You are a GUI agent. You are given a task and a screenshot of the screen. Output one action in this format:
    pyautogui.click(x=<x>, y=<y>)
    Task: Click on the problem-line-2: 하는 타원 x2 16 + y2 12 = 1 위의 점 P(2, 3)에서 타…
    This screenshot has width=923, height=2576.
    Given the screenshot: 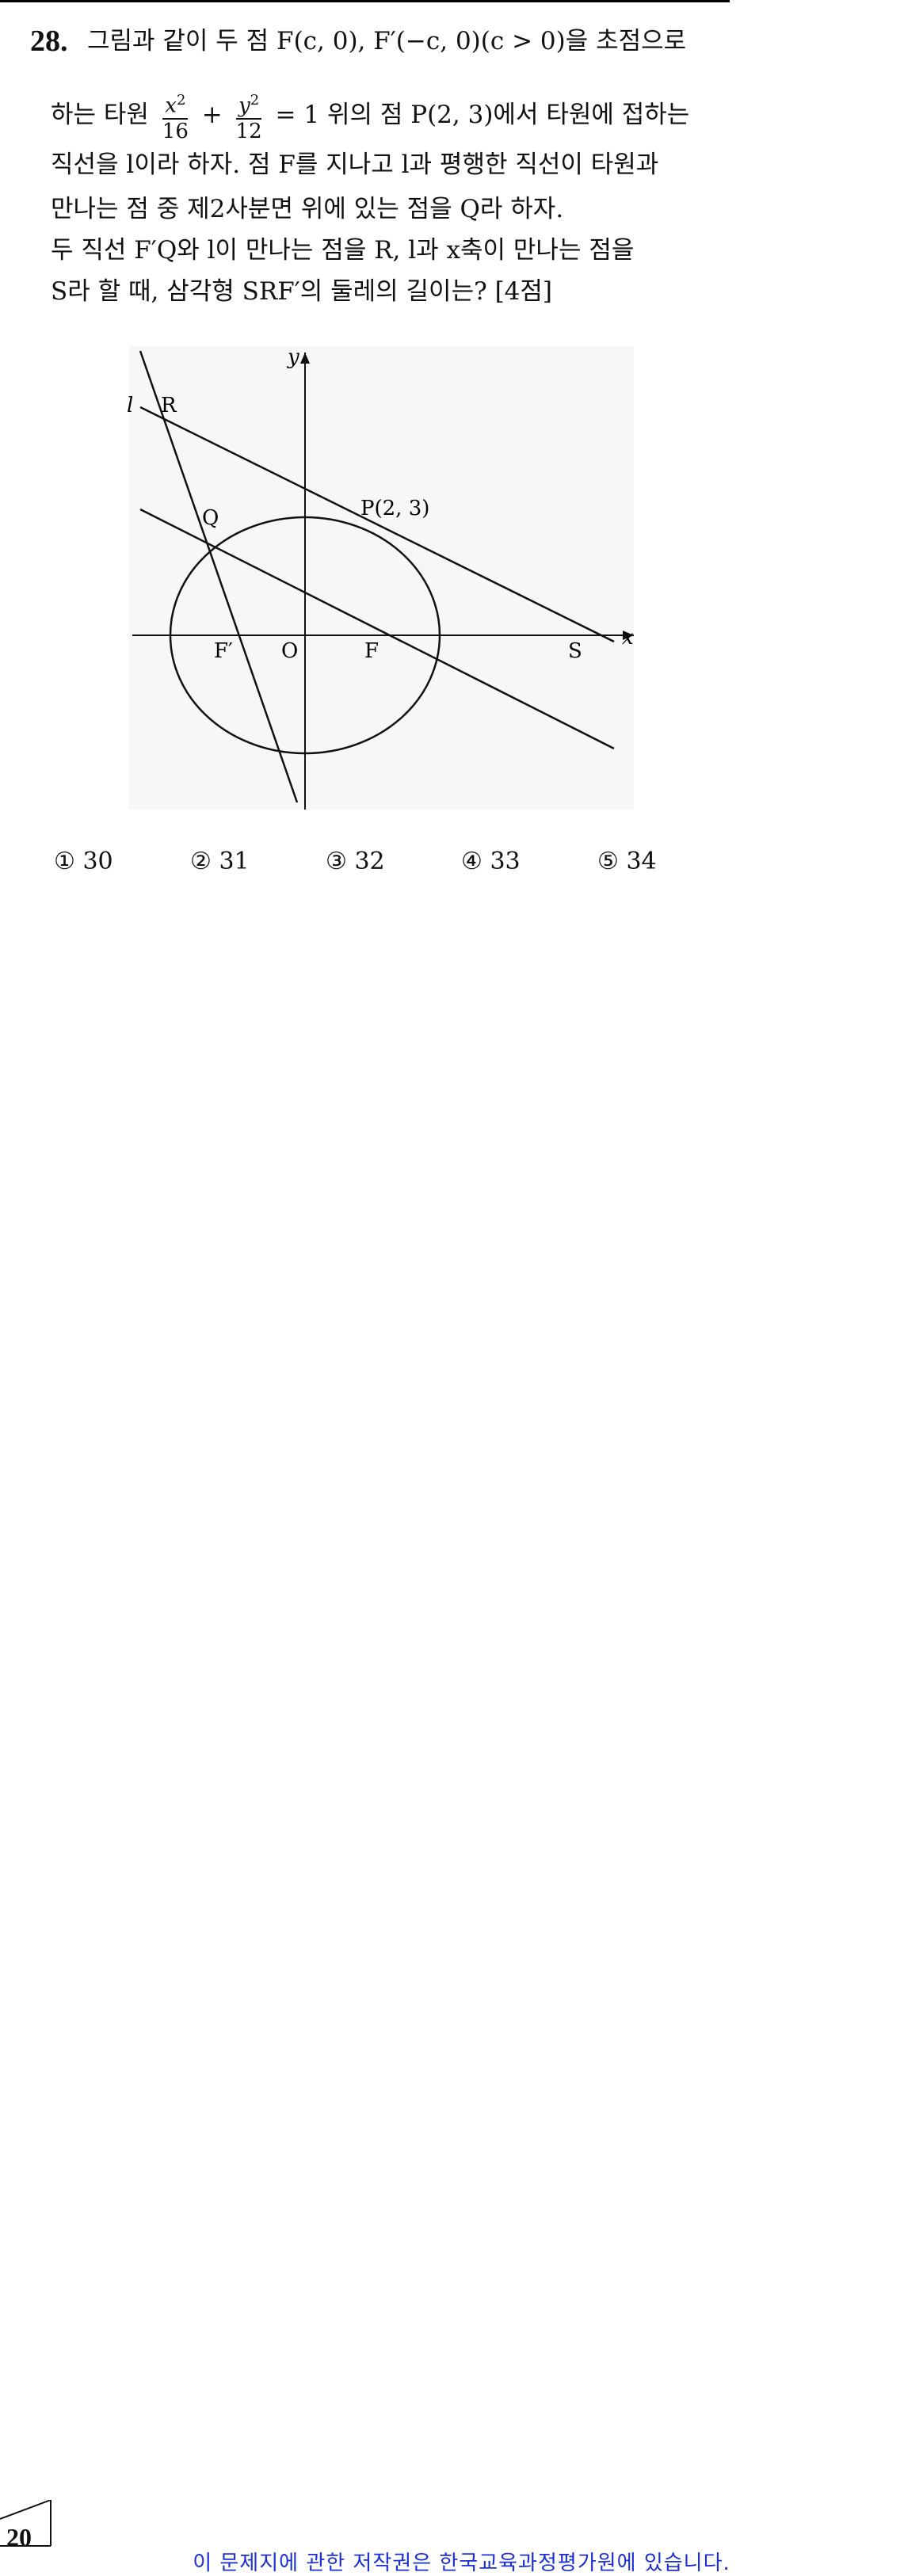 What is the action you would take?
    pyautogui.click(x=370, y=116)
    